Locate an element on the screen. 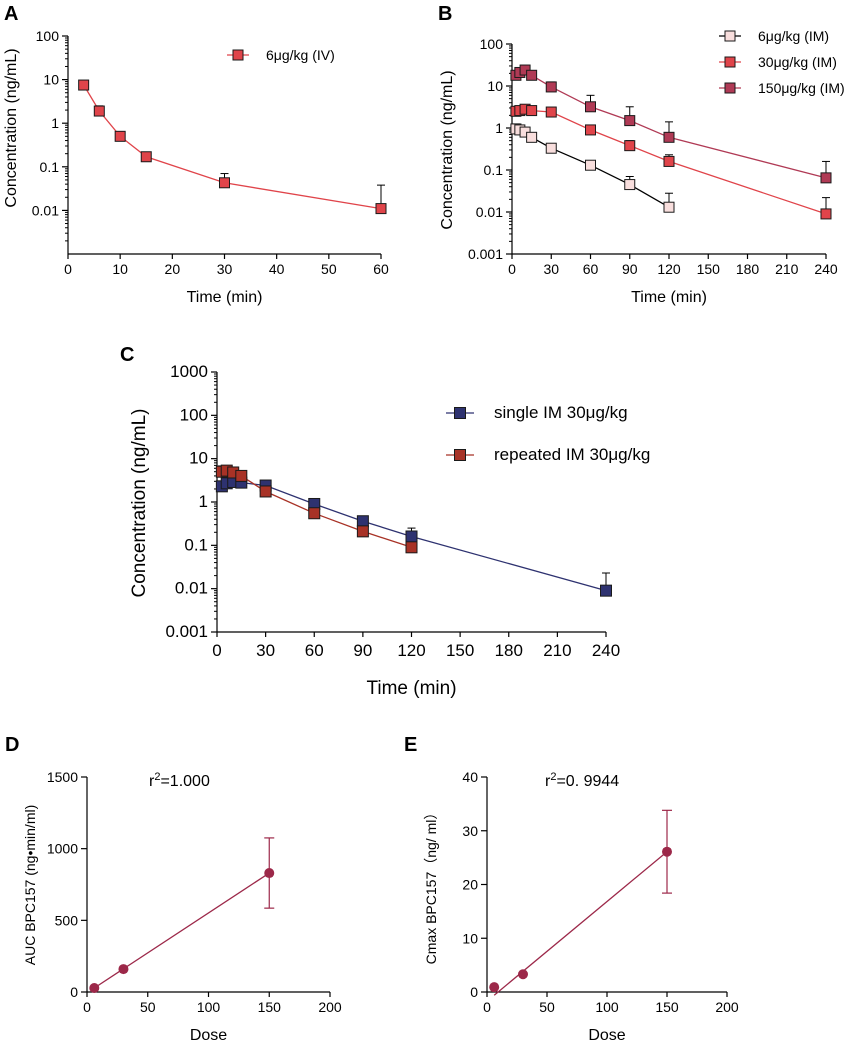  y-axis-label: AUC BPC157 (ng•min/ml) is located at coordinates (30, 885).